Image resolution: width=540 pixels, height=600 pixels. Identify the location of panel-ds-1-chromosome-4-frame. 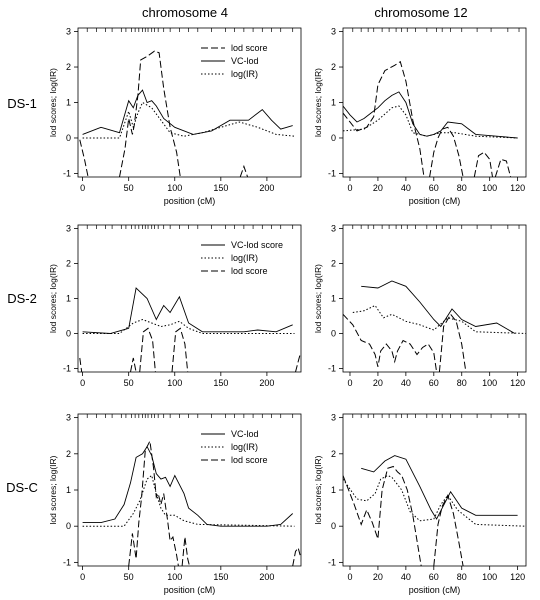
(189, 102).